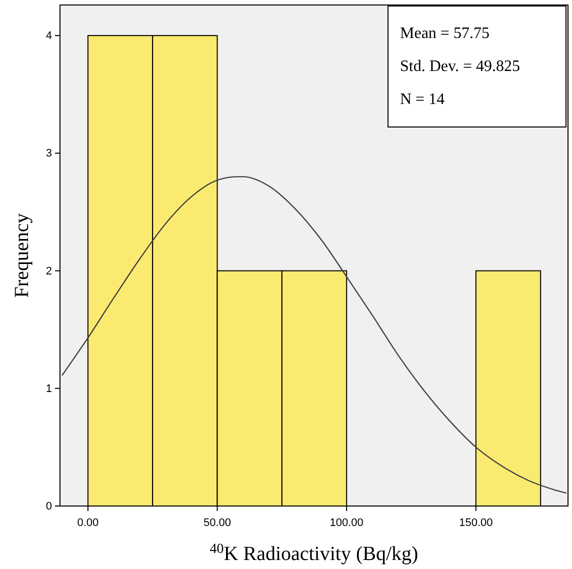  I want to click on x-tick-label: 50.00, so click(217, 523).